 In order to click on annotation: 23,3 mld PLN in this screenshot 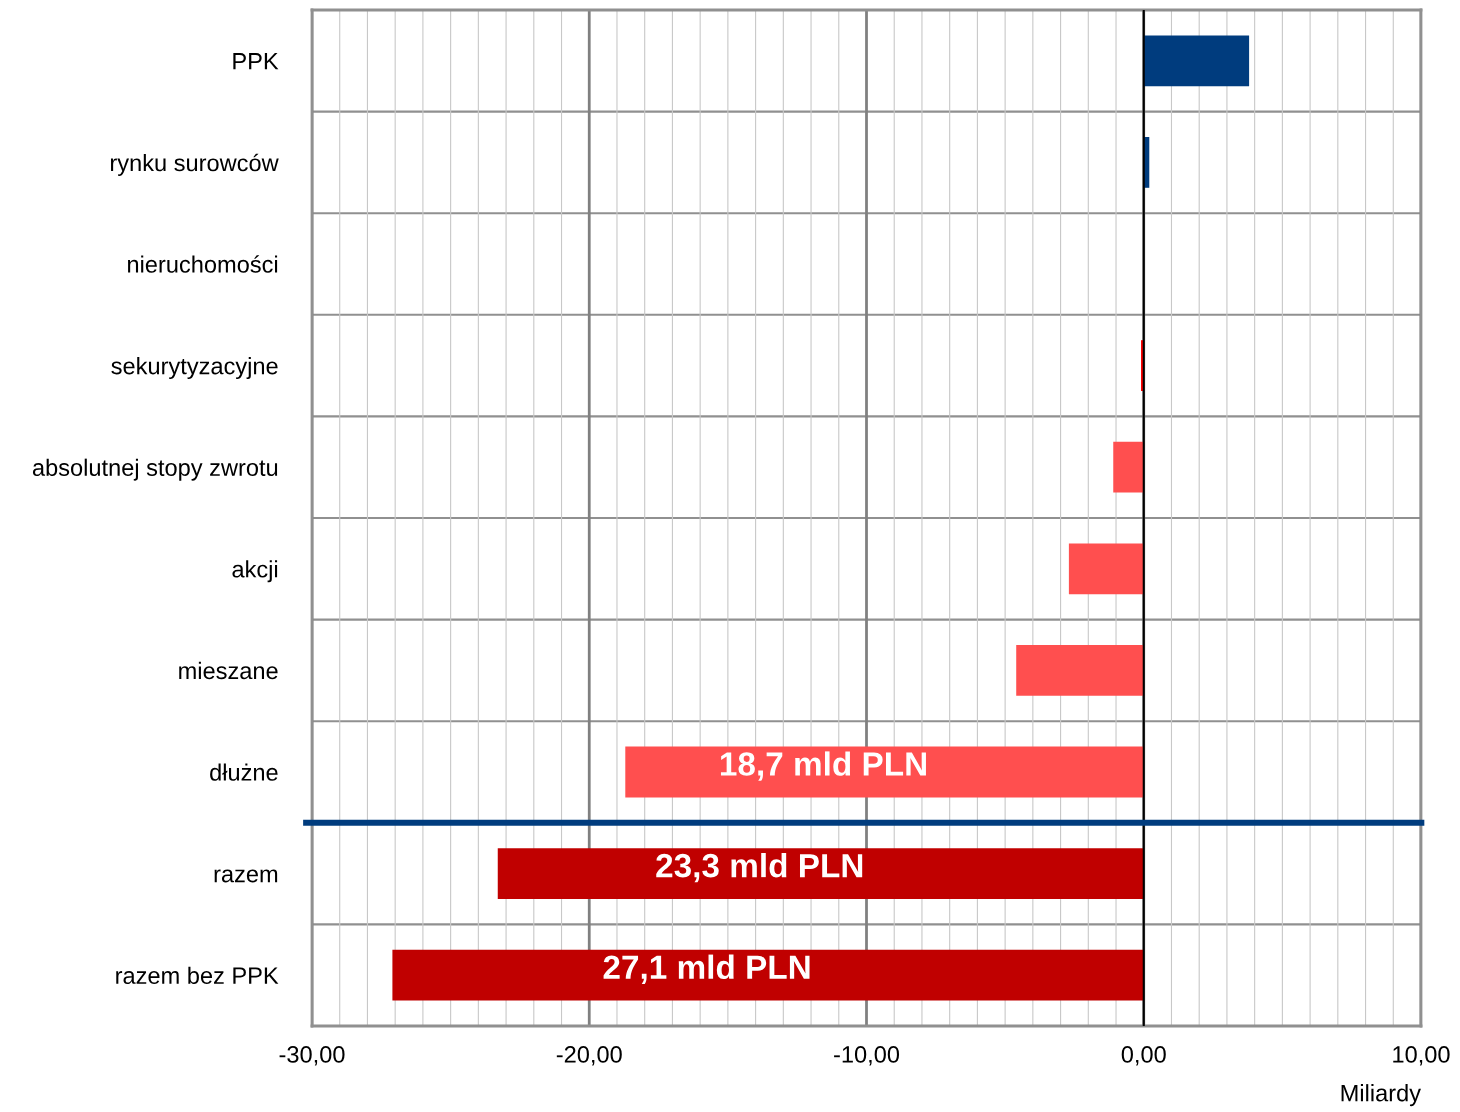, I will do `click(759, 867)`.